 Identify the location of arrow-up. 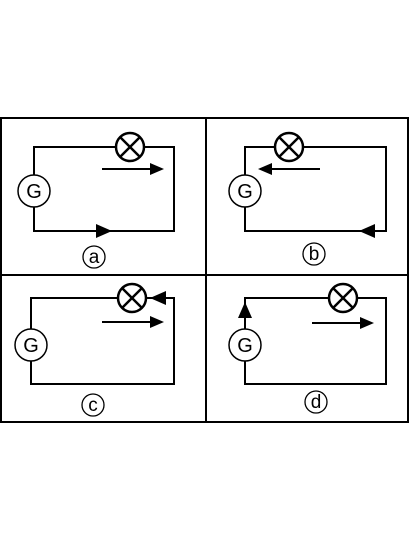
(245, 310).